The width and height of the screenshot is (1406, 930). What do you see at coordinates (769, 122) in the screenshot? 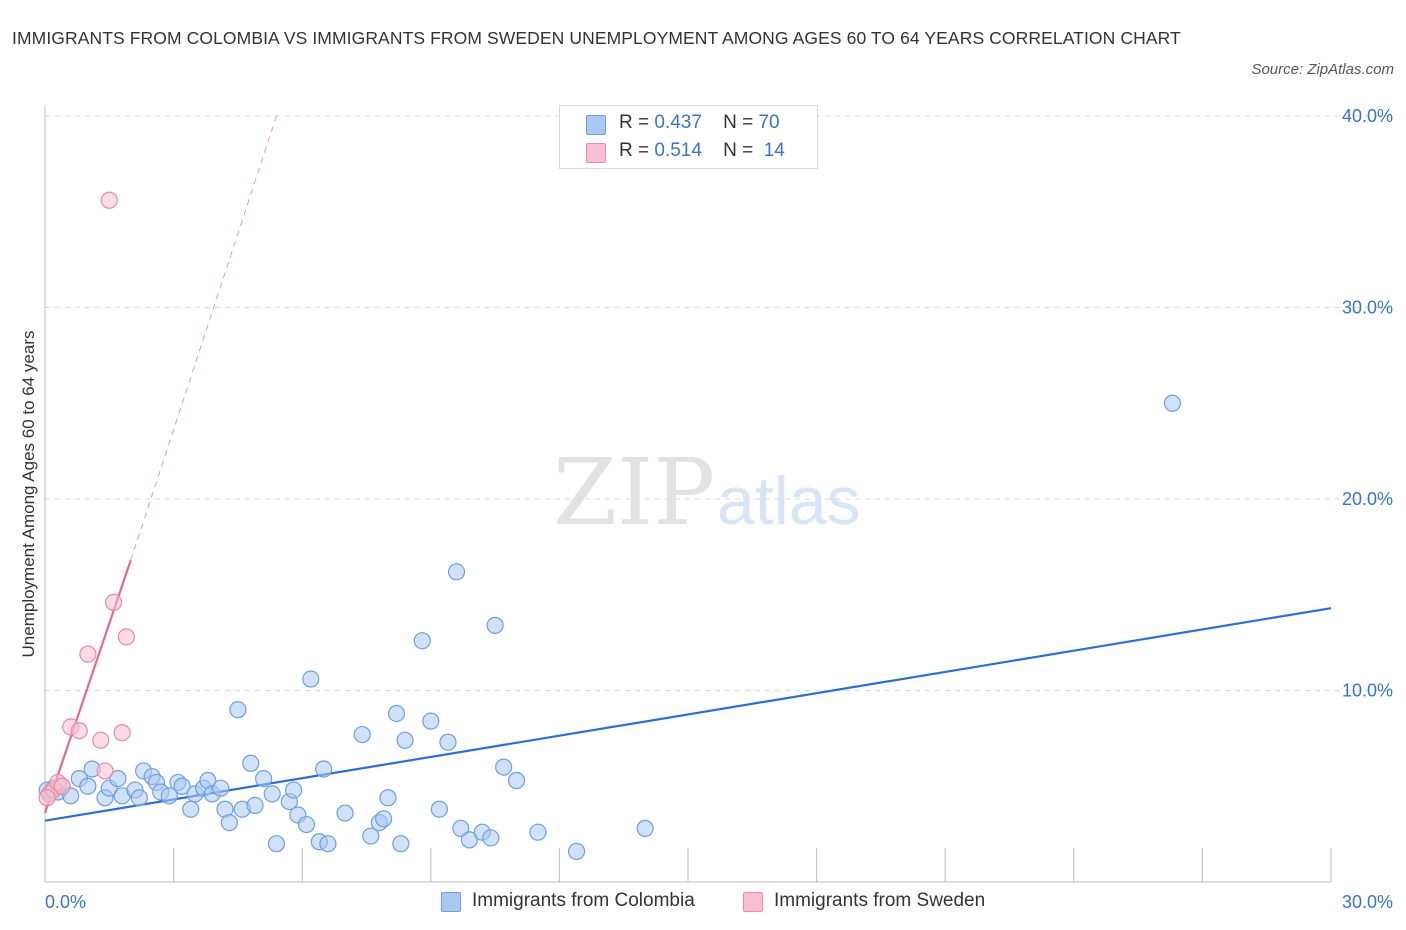
I see `legend-n-value: 70` at bounding box center [769, 122].